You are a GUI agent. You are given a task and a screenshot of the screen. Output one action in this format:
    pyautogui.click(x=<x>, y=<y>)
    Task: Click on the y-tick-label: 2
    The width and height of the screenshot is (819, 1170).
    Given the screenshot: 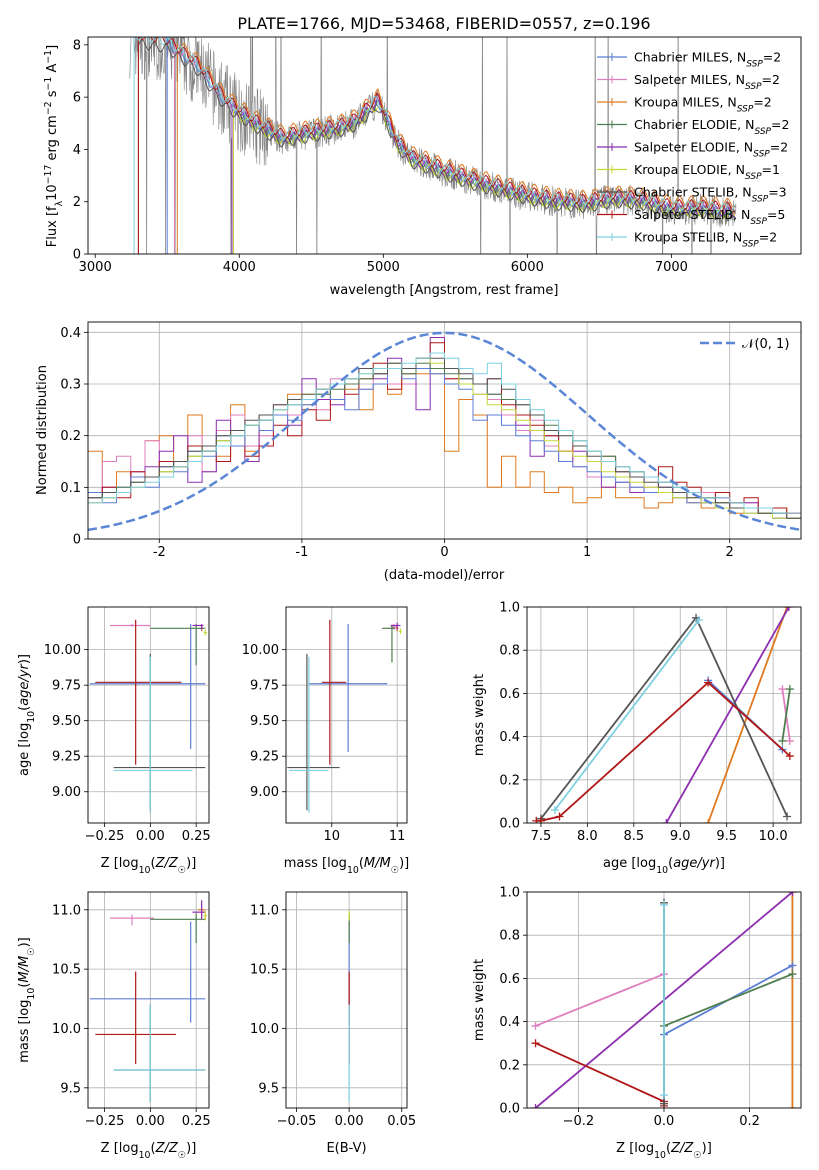 What is the action you would take?
    pyautogui.click(x=77, y=202)
    